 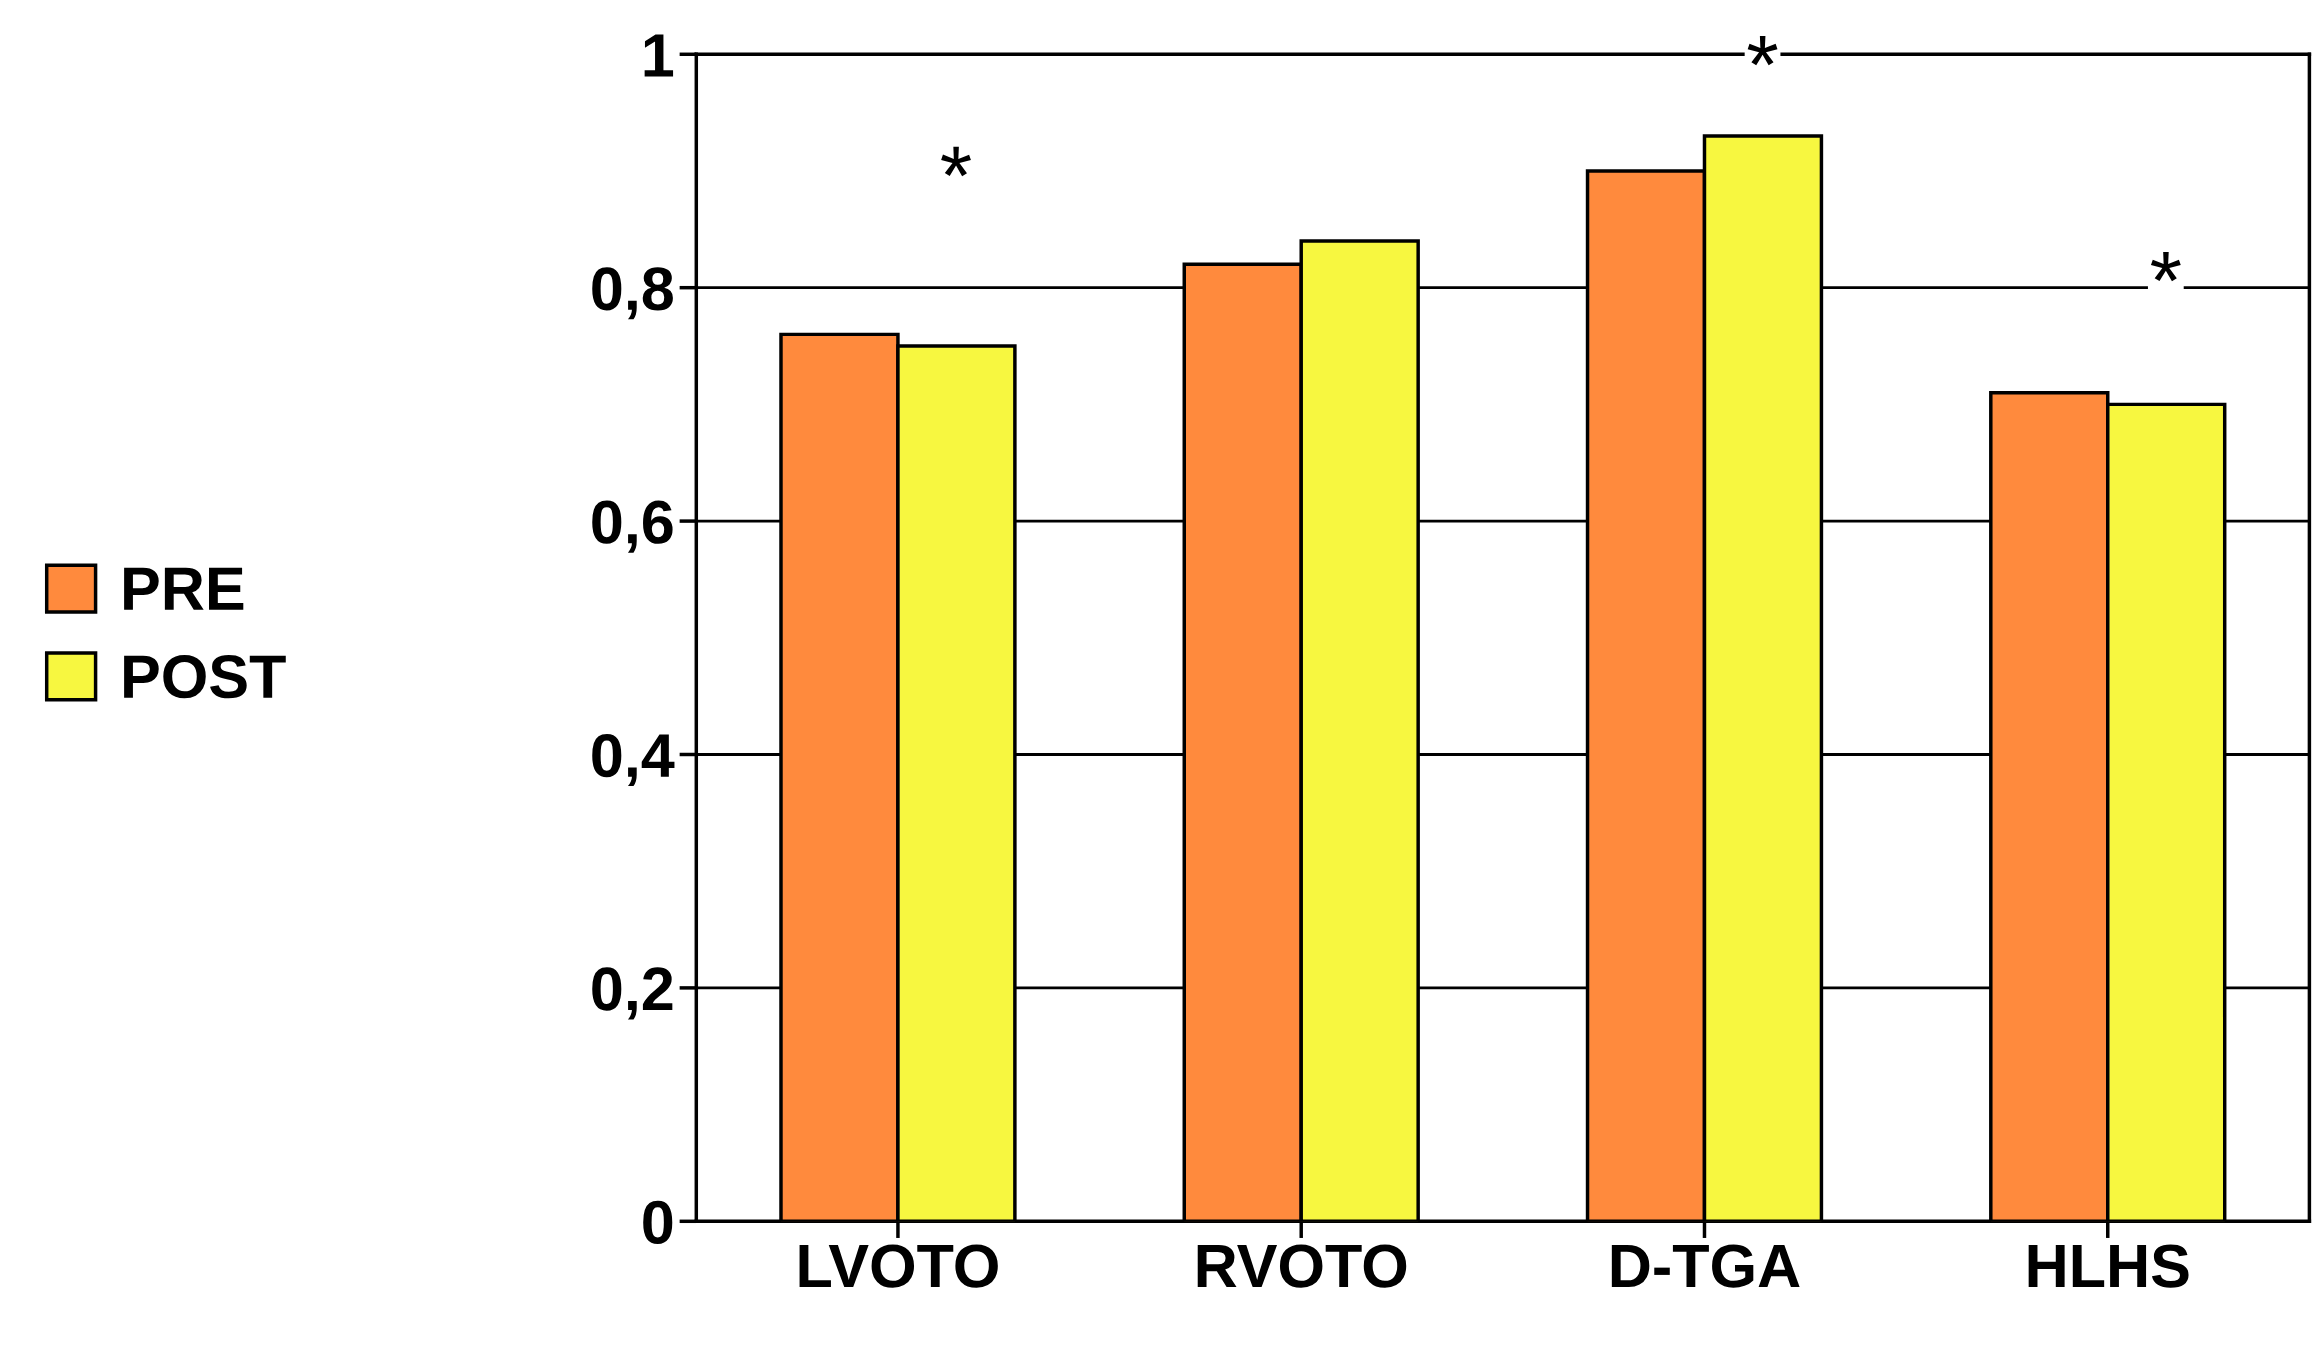 What do you see at coordinates (632, 293) in the screenshot?
I see `y-tick-label: 0,8` at bounding box center [632, 293].